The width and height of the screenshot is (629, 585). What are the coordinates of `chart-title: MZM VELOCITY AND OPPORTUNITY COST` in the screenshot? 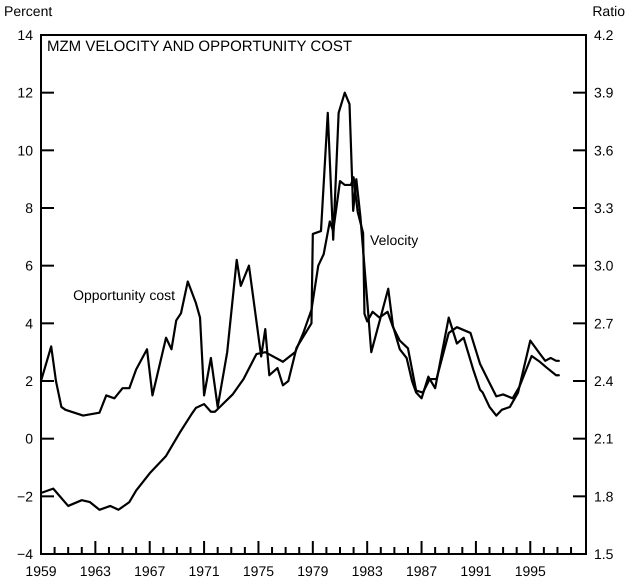 It's located at (199, 46).